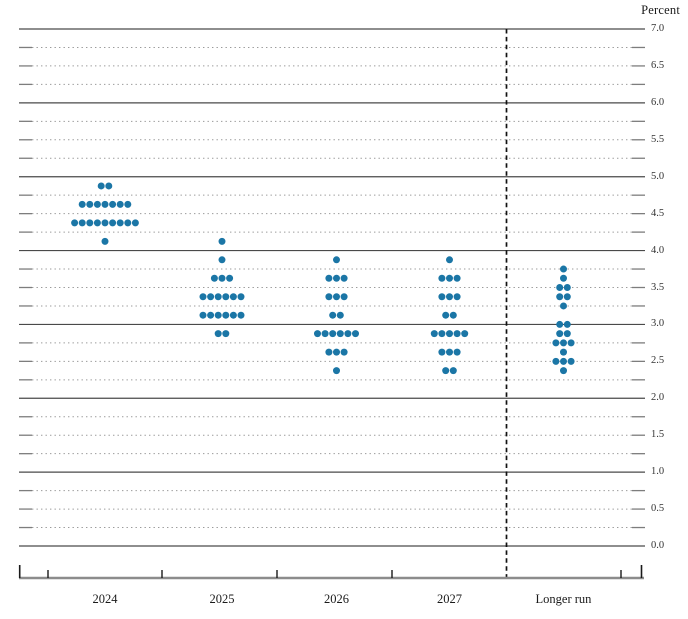 This screenshot has height=619, width=688. I want to click on x-axis-label-2027: 2027, so click(449, 599).